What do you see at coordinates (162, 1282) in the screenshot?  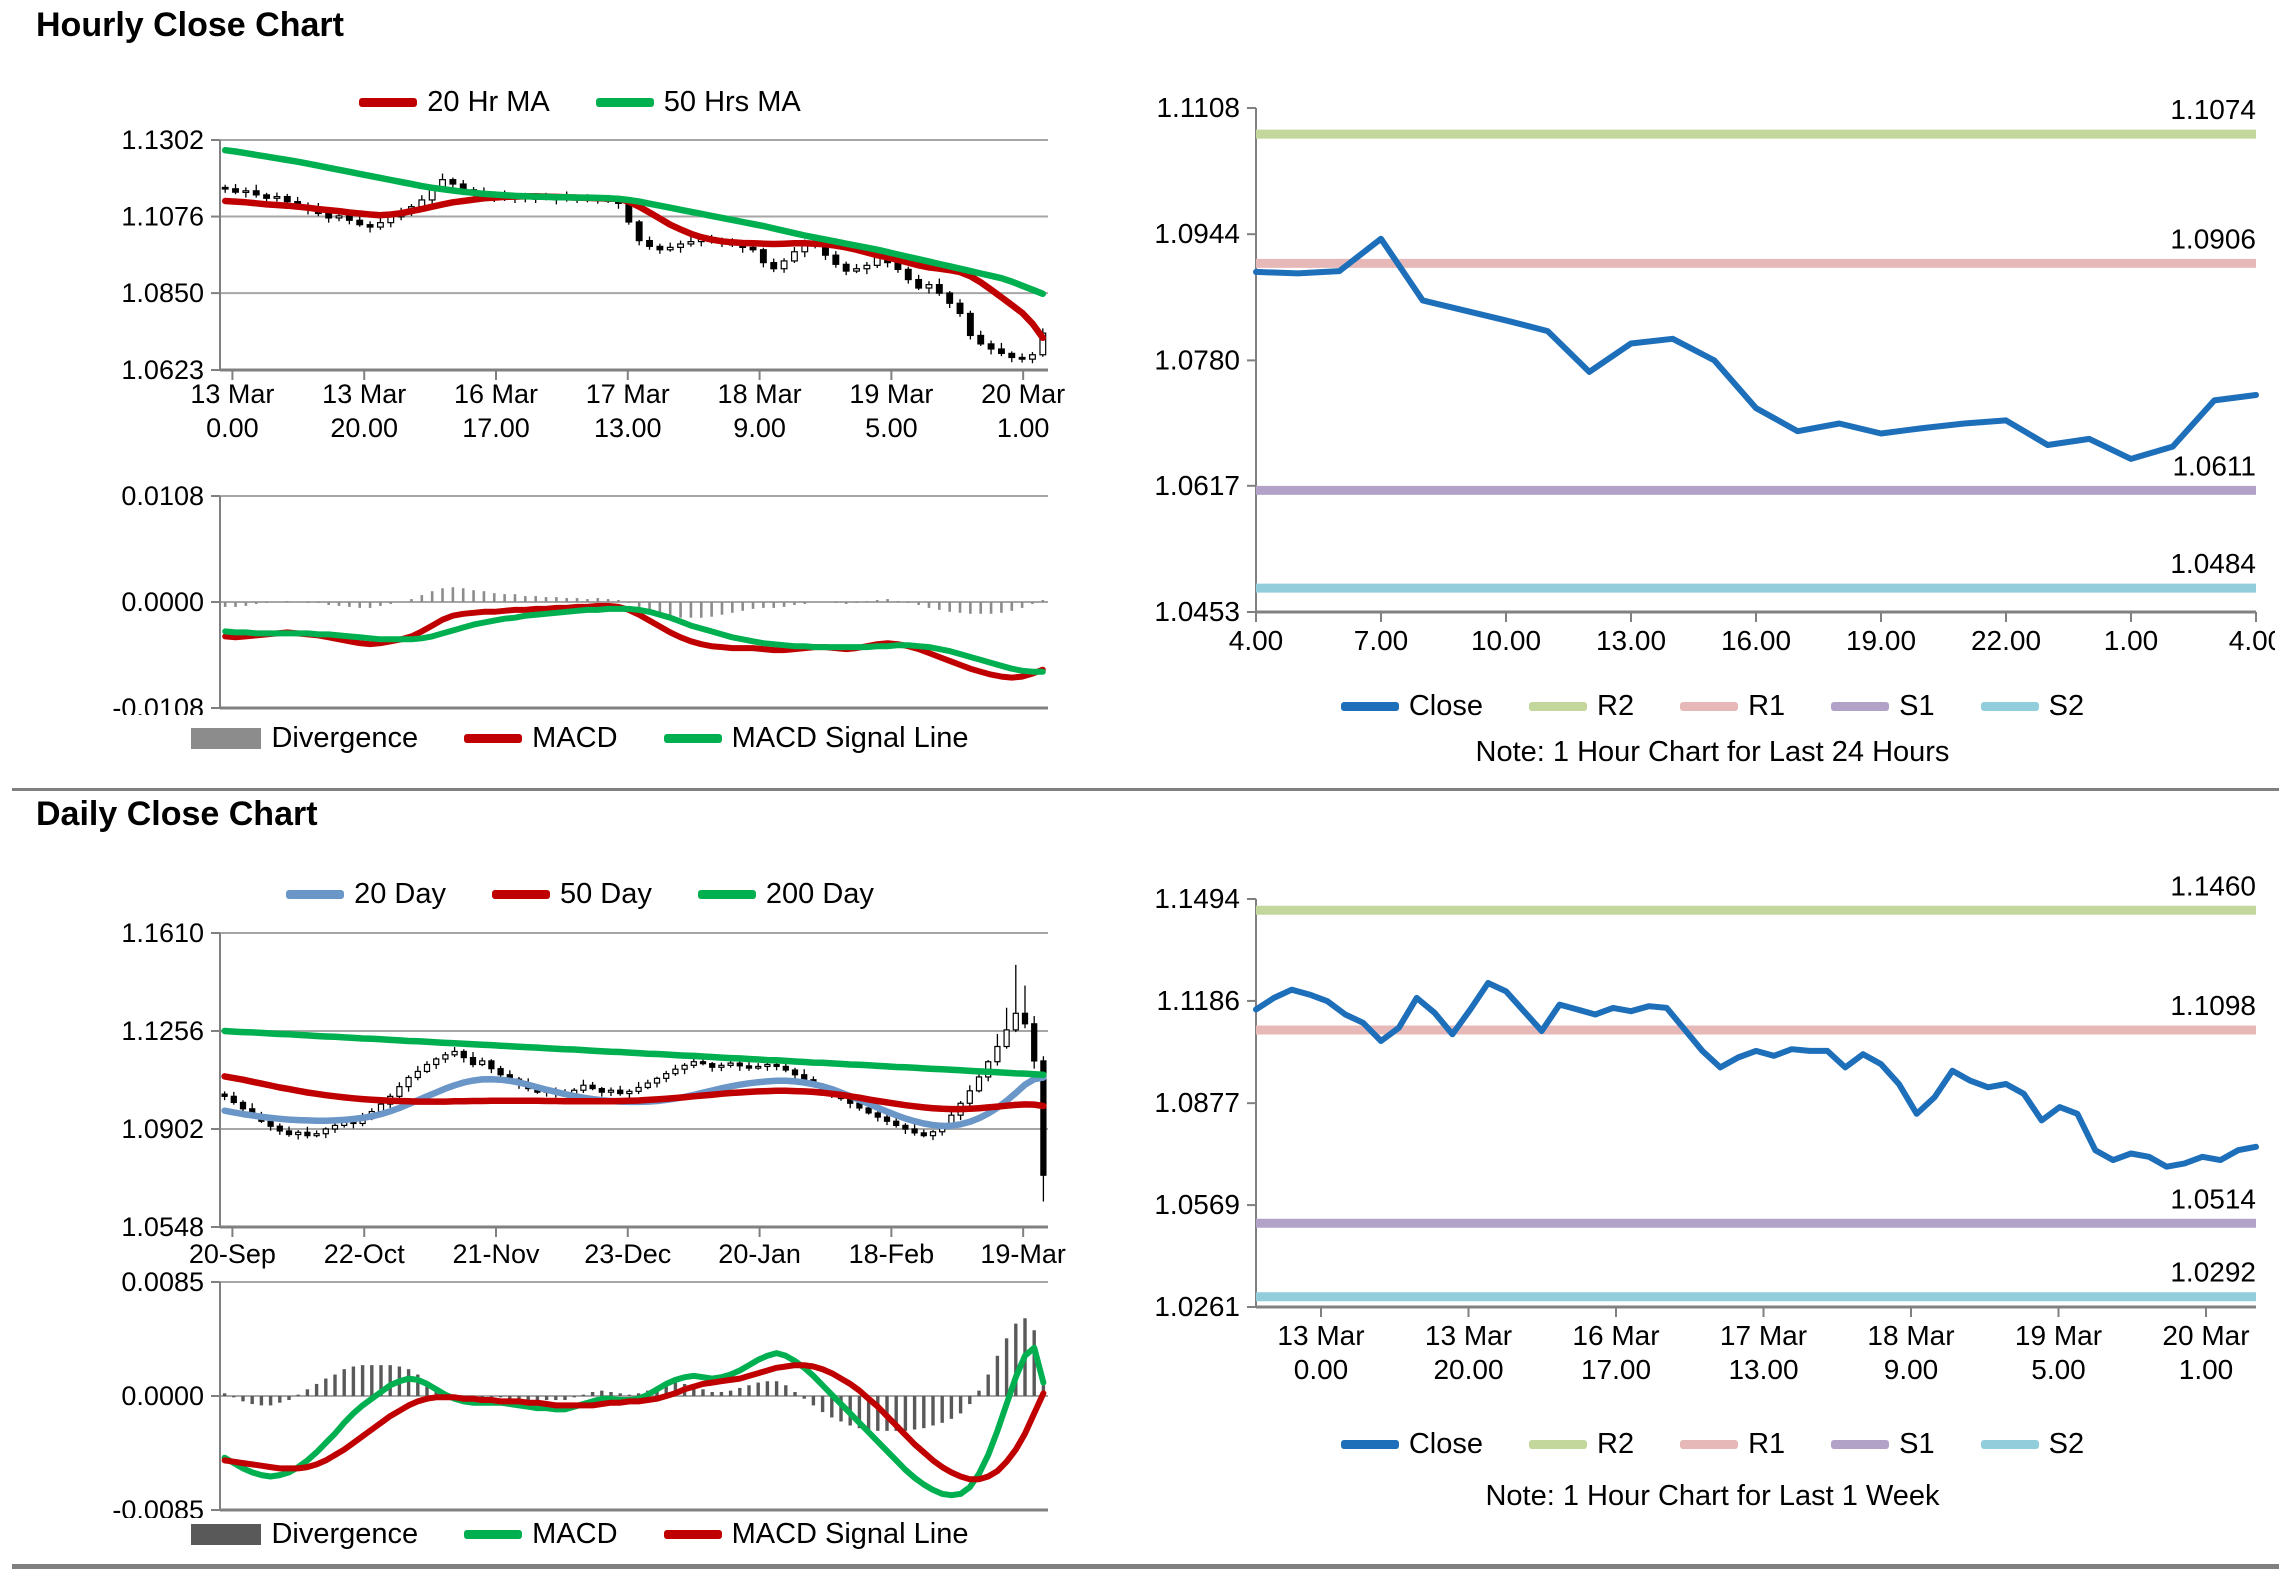 I see `y-tick-label: 0.0085` at bounding box center [162, 1282].